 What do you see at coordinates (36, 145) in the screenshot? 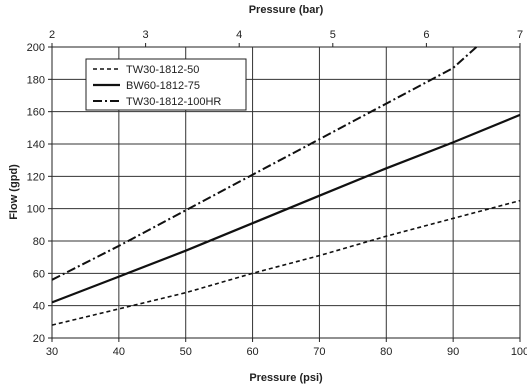
I see `y-tick-label: 140` at bounding box center [36, 145].